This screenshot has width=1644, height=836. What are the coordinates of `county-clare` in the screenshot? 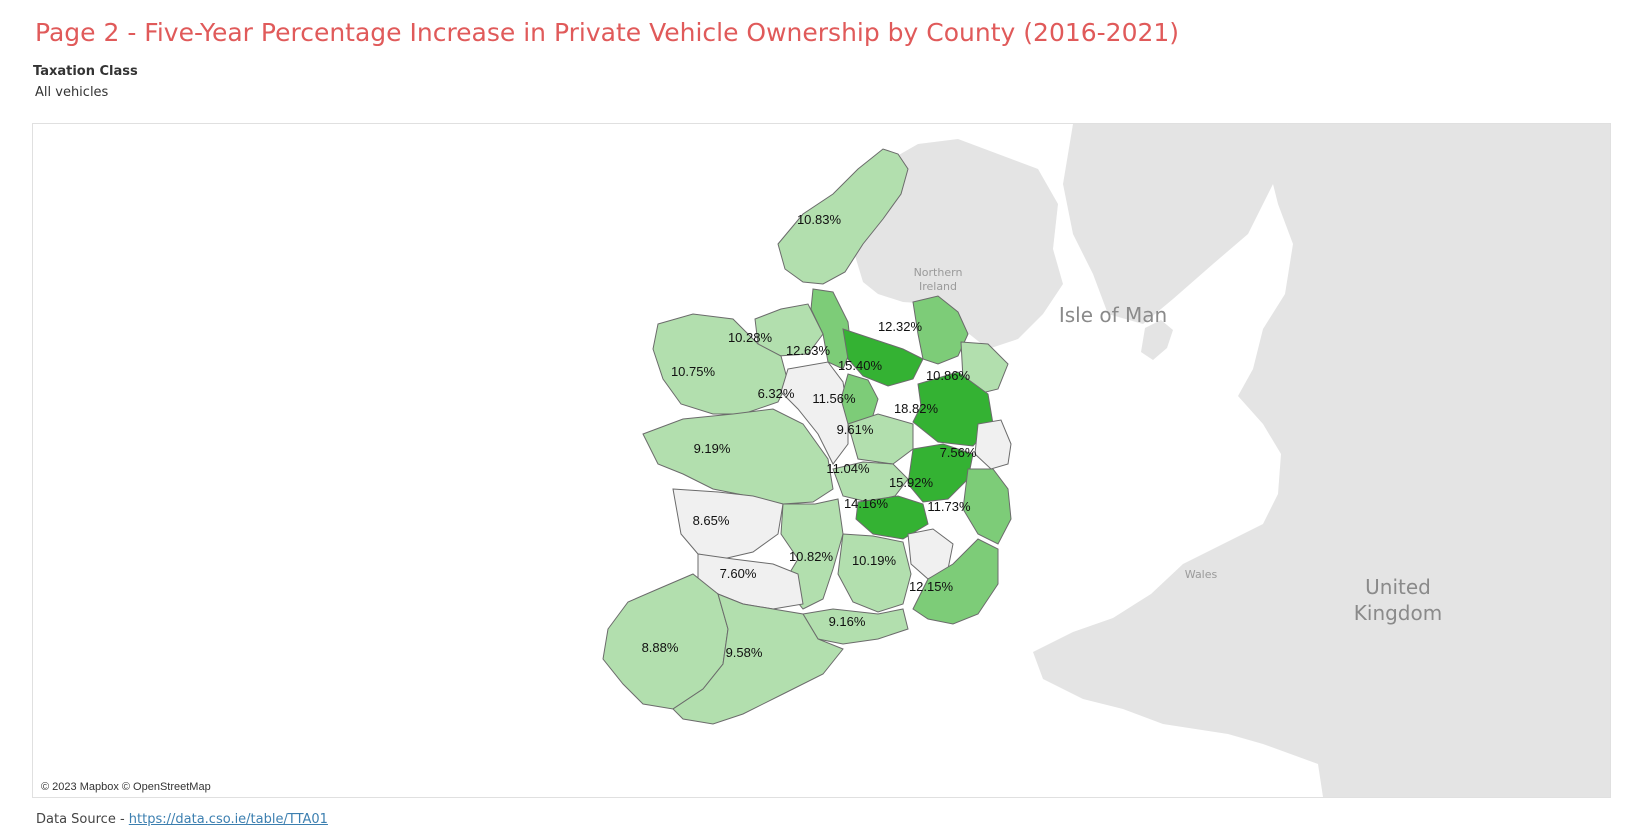 It's located at (728, 524).